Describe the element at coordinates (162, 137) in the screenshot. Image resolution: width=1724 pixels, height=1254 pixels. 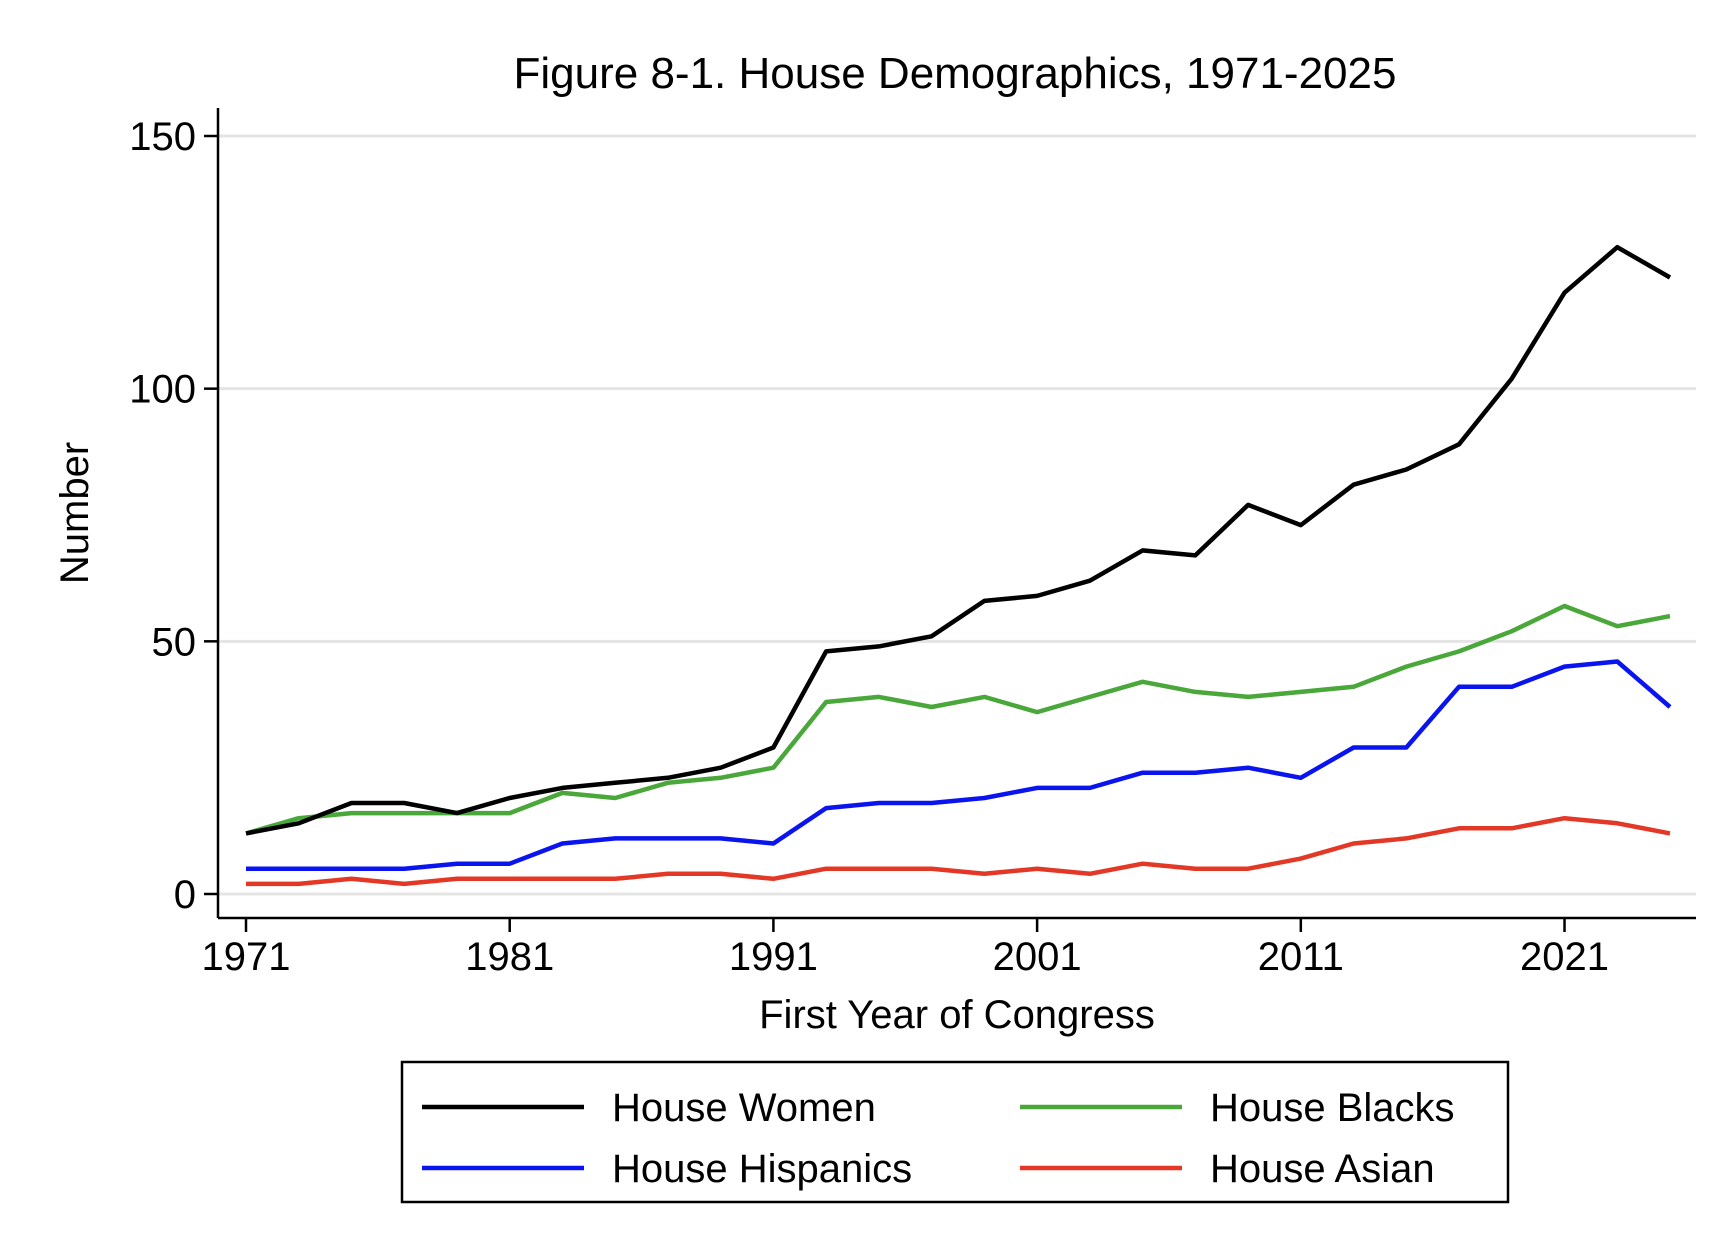
I see `y-tick-label: 150` at that location.